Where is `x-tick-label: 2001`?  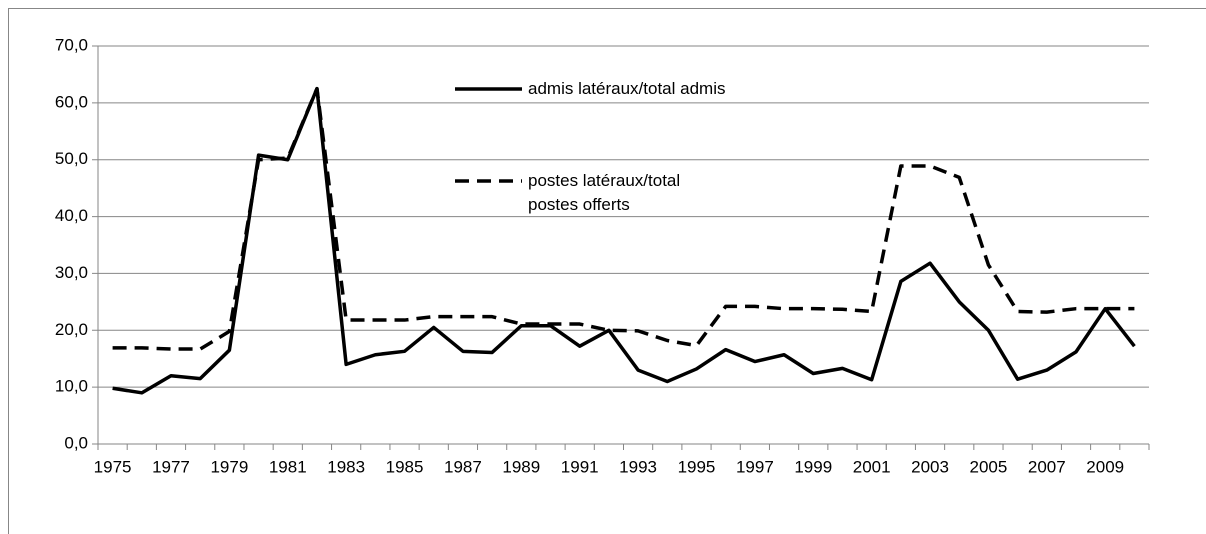 x-tick-label: 2001 is located at coordinates (872, 466).